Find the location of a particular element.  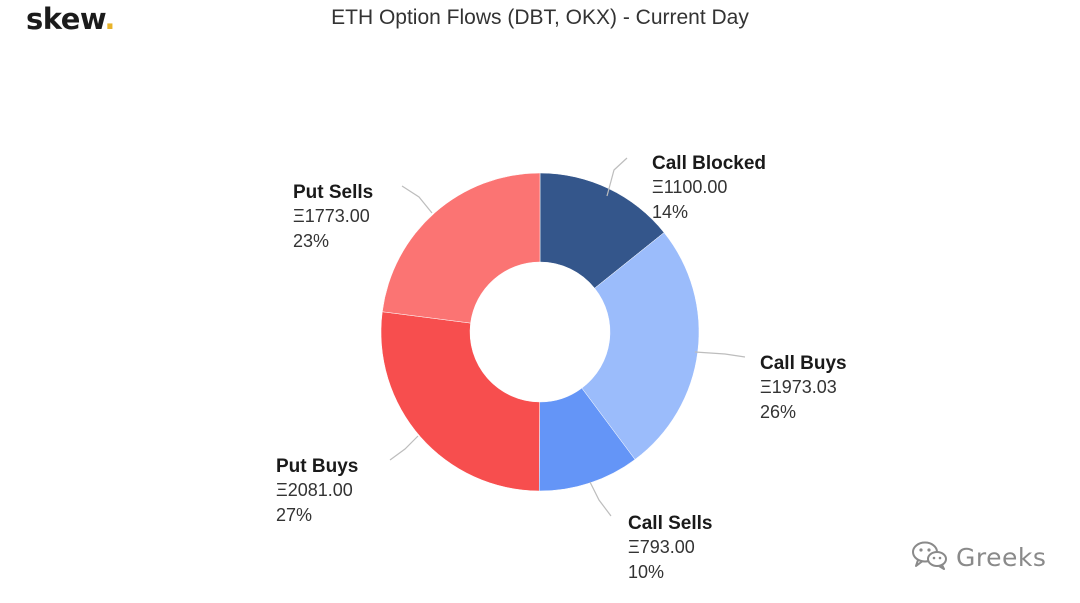

slice-label-percent-put-sells: 23% is located at coordinates (311, 241).